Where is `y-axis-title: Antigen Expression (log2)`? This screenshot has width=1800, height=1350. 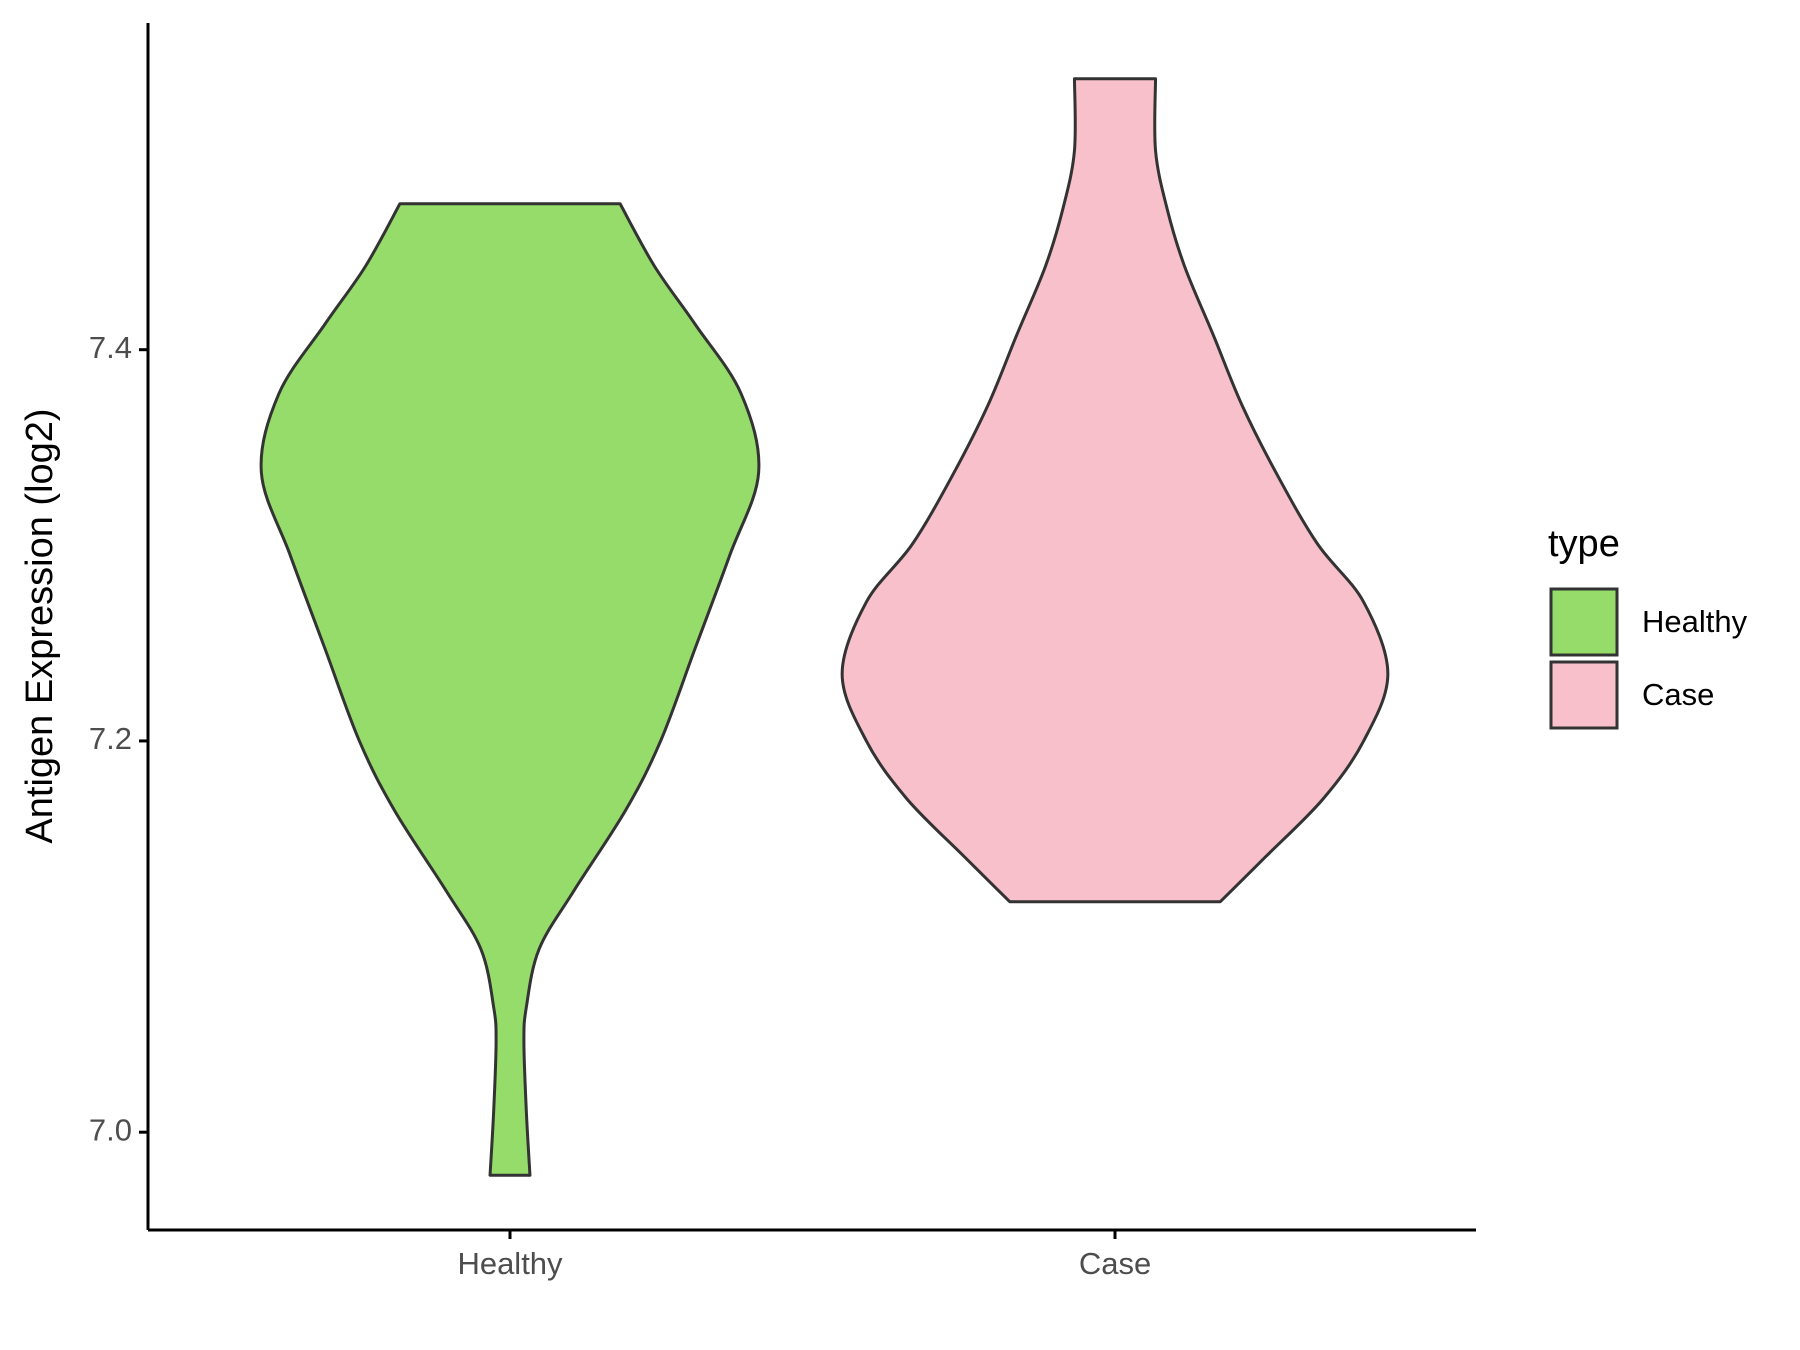 y-axis-title: Antigen Expression (log2) is located at coordinates (40, 625).